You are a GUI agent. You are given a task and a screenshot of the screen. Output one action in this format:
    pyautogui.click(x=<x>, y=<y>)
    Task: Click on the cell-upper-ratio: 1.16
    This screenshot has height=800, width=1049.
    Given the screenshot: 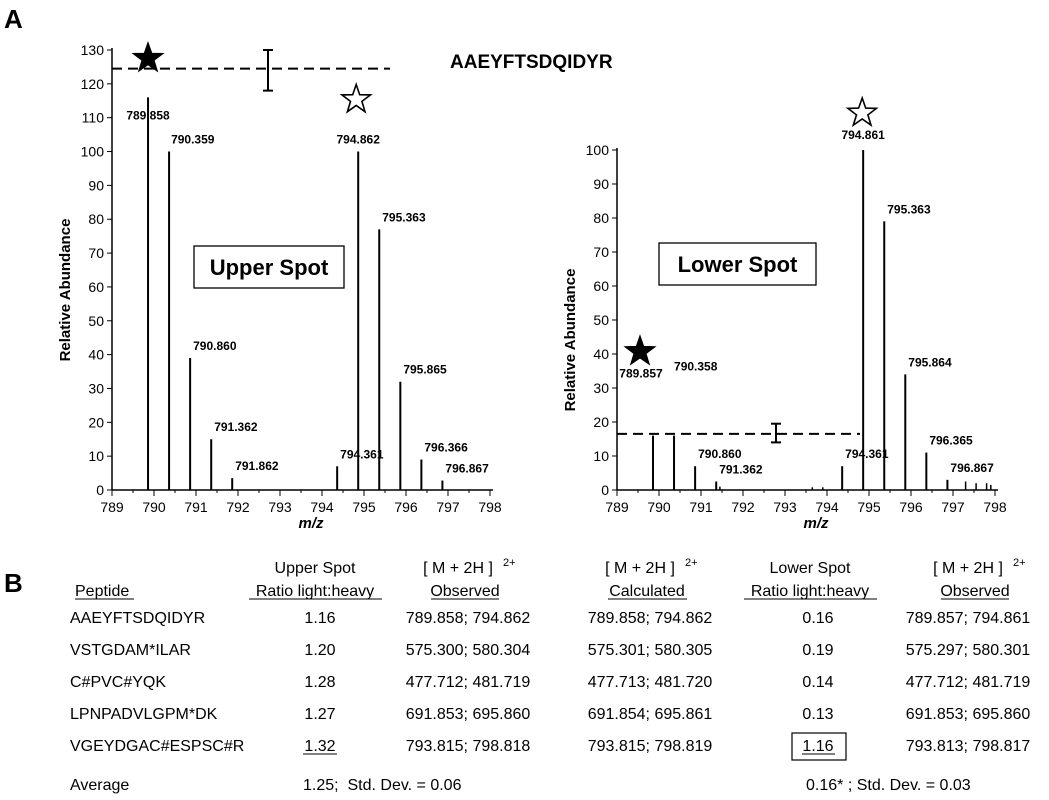 What is the action you would take?
    pyautogui.click(x=319, y=618)
    